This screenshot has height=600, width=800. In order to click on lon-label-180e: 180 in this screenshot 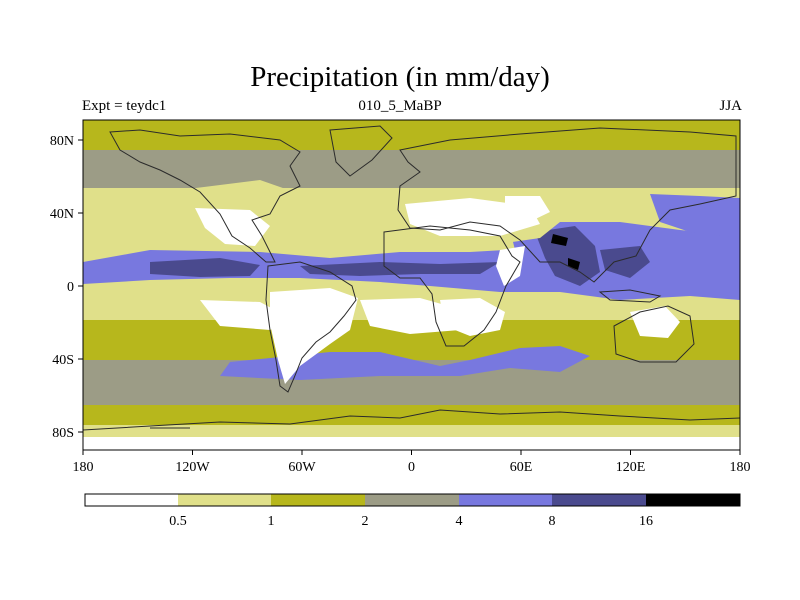, I will do `click(740, 467)`.